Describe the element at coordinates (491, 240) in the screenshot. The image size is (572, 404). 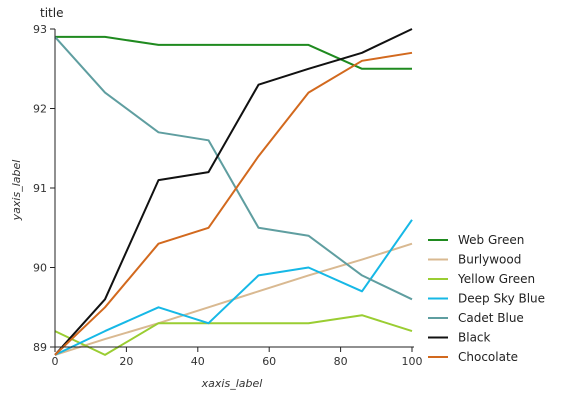
I see `legend-label: Web Green` at that location.